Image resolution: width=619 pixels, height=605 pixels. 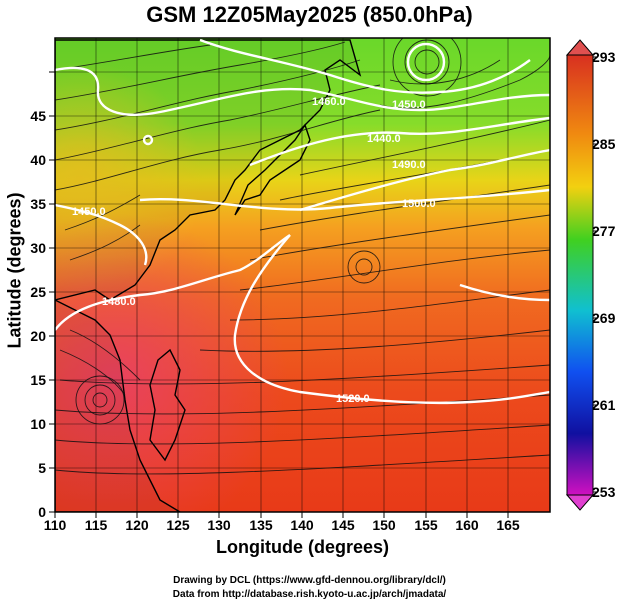 I want to click on y-axis-label: Latitude (degrees), so click(x=14, y=270).